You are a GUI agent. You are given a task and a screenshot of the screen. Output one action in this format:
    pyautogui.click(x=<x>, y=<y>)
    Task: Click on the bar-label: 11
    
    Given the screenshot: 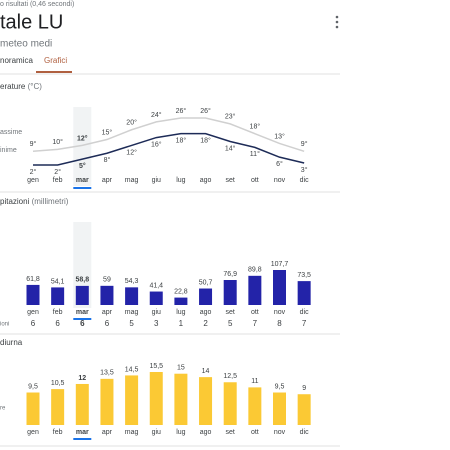 What is the action you would take?
    pyautogui.click(x=254, y=381)
    